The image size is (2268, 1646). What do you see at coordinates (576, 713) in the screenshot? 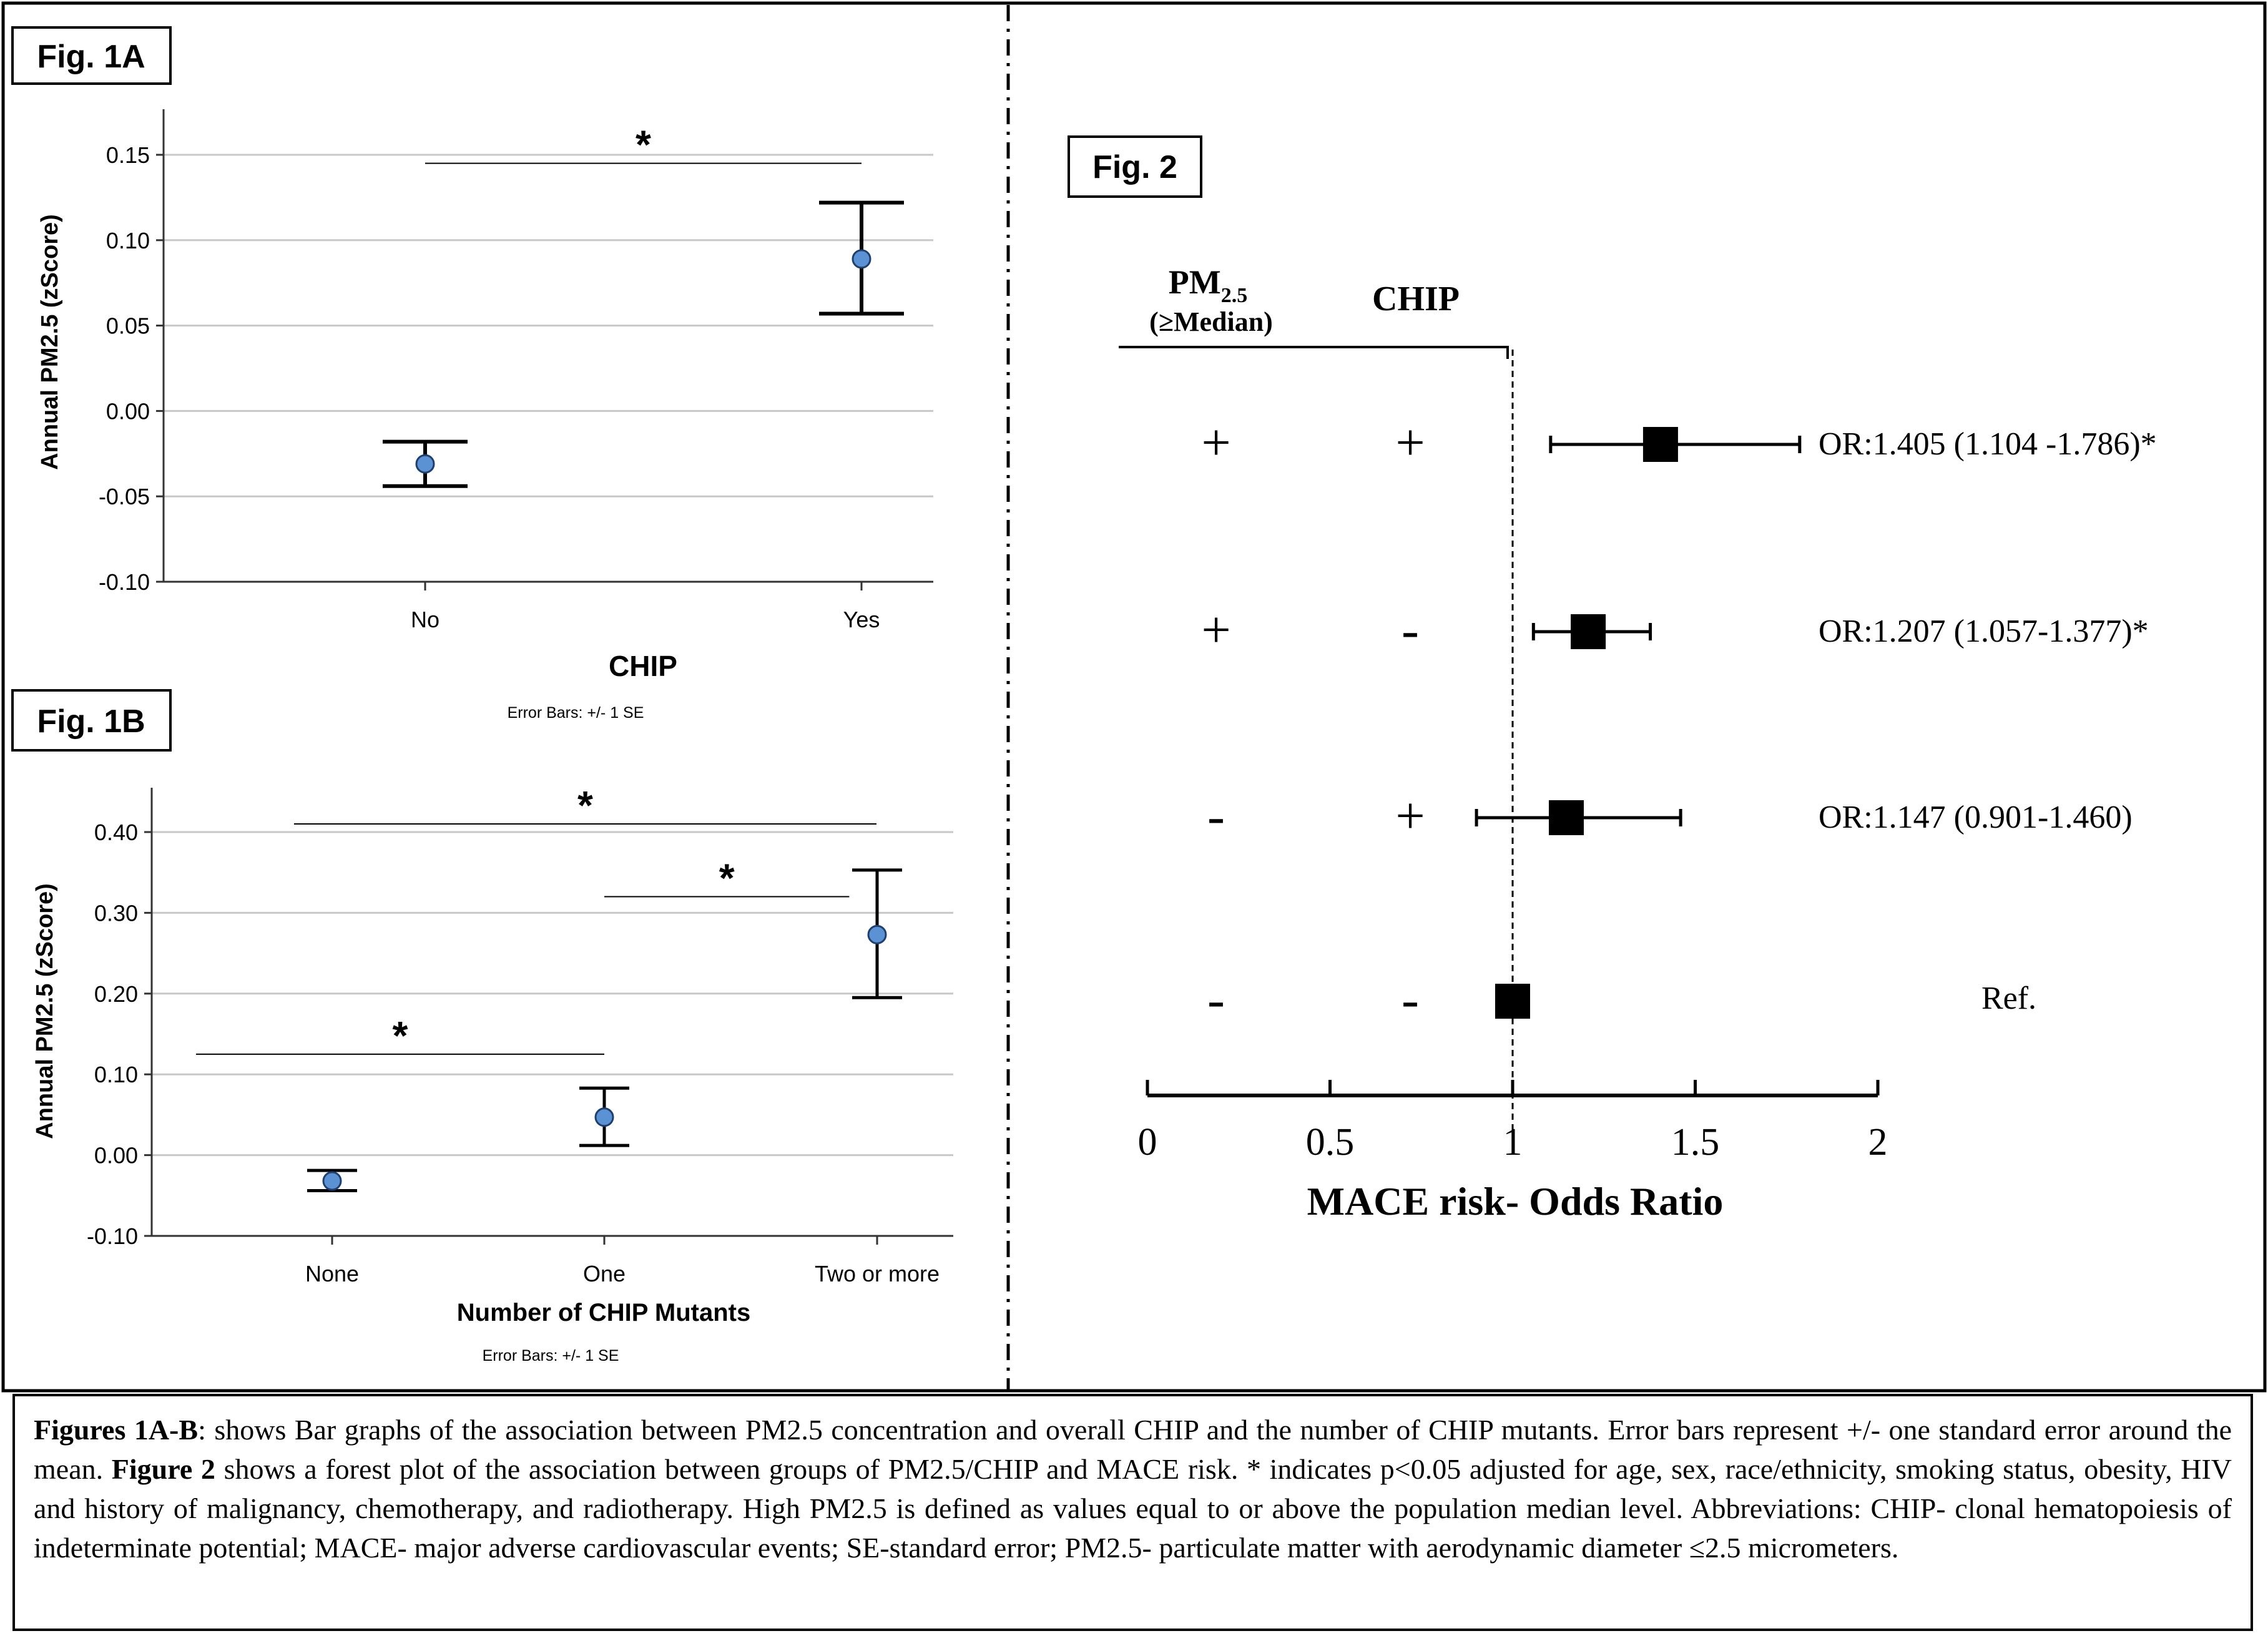
I see `fig1a-error-note: Error Bars: +/- 1 SE` at bounding box center [576, 713].